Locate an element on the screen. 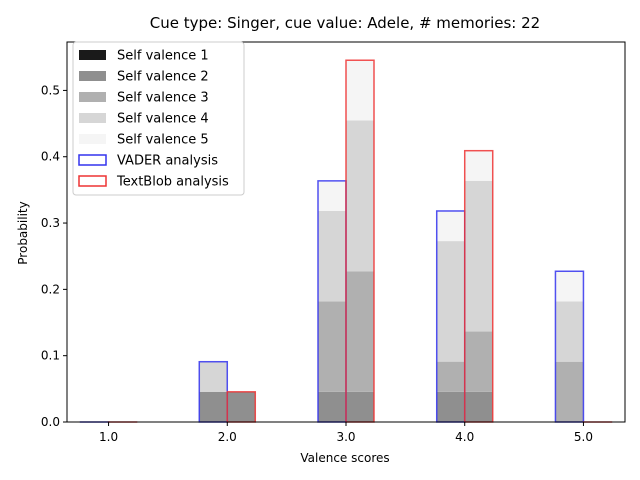 The width and height of the screenshot is (640, 480). y-axis-label: Probability is located at coordinates (23, 232).